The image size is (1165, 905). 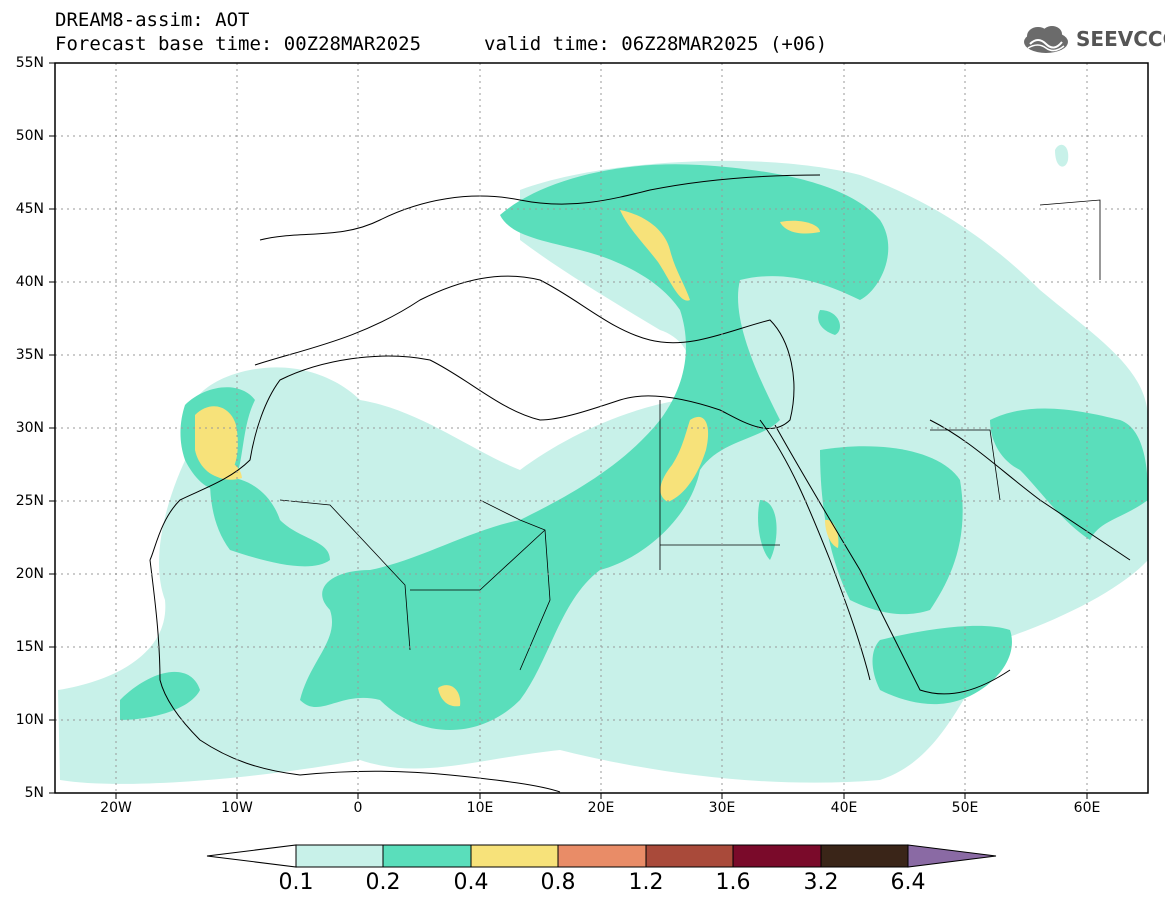 I want to click on legend-label: 0.2, so click(x=383, y=882).